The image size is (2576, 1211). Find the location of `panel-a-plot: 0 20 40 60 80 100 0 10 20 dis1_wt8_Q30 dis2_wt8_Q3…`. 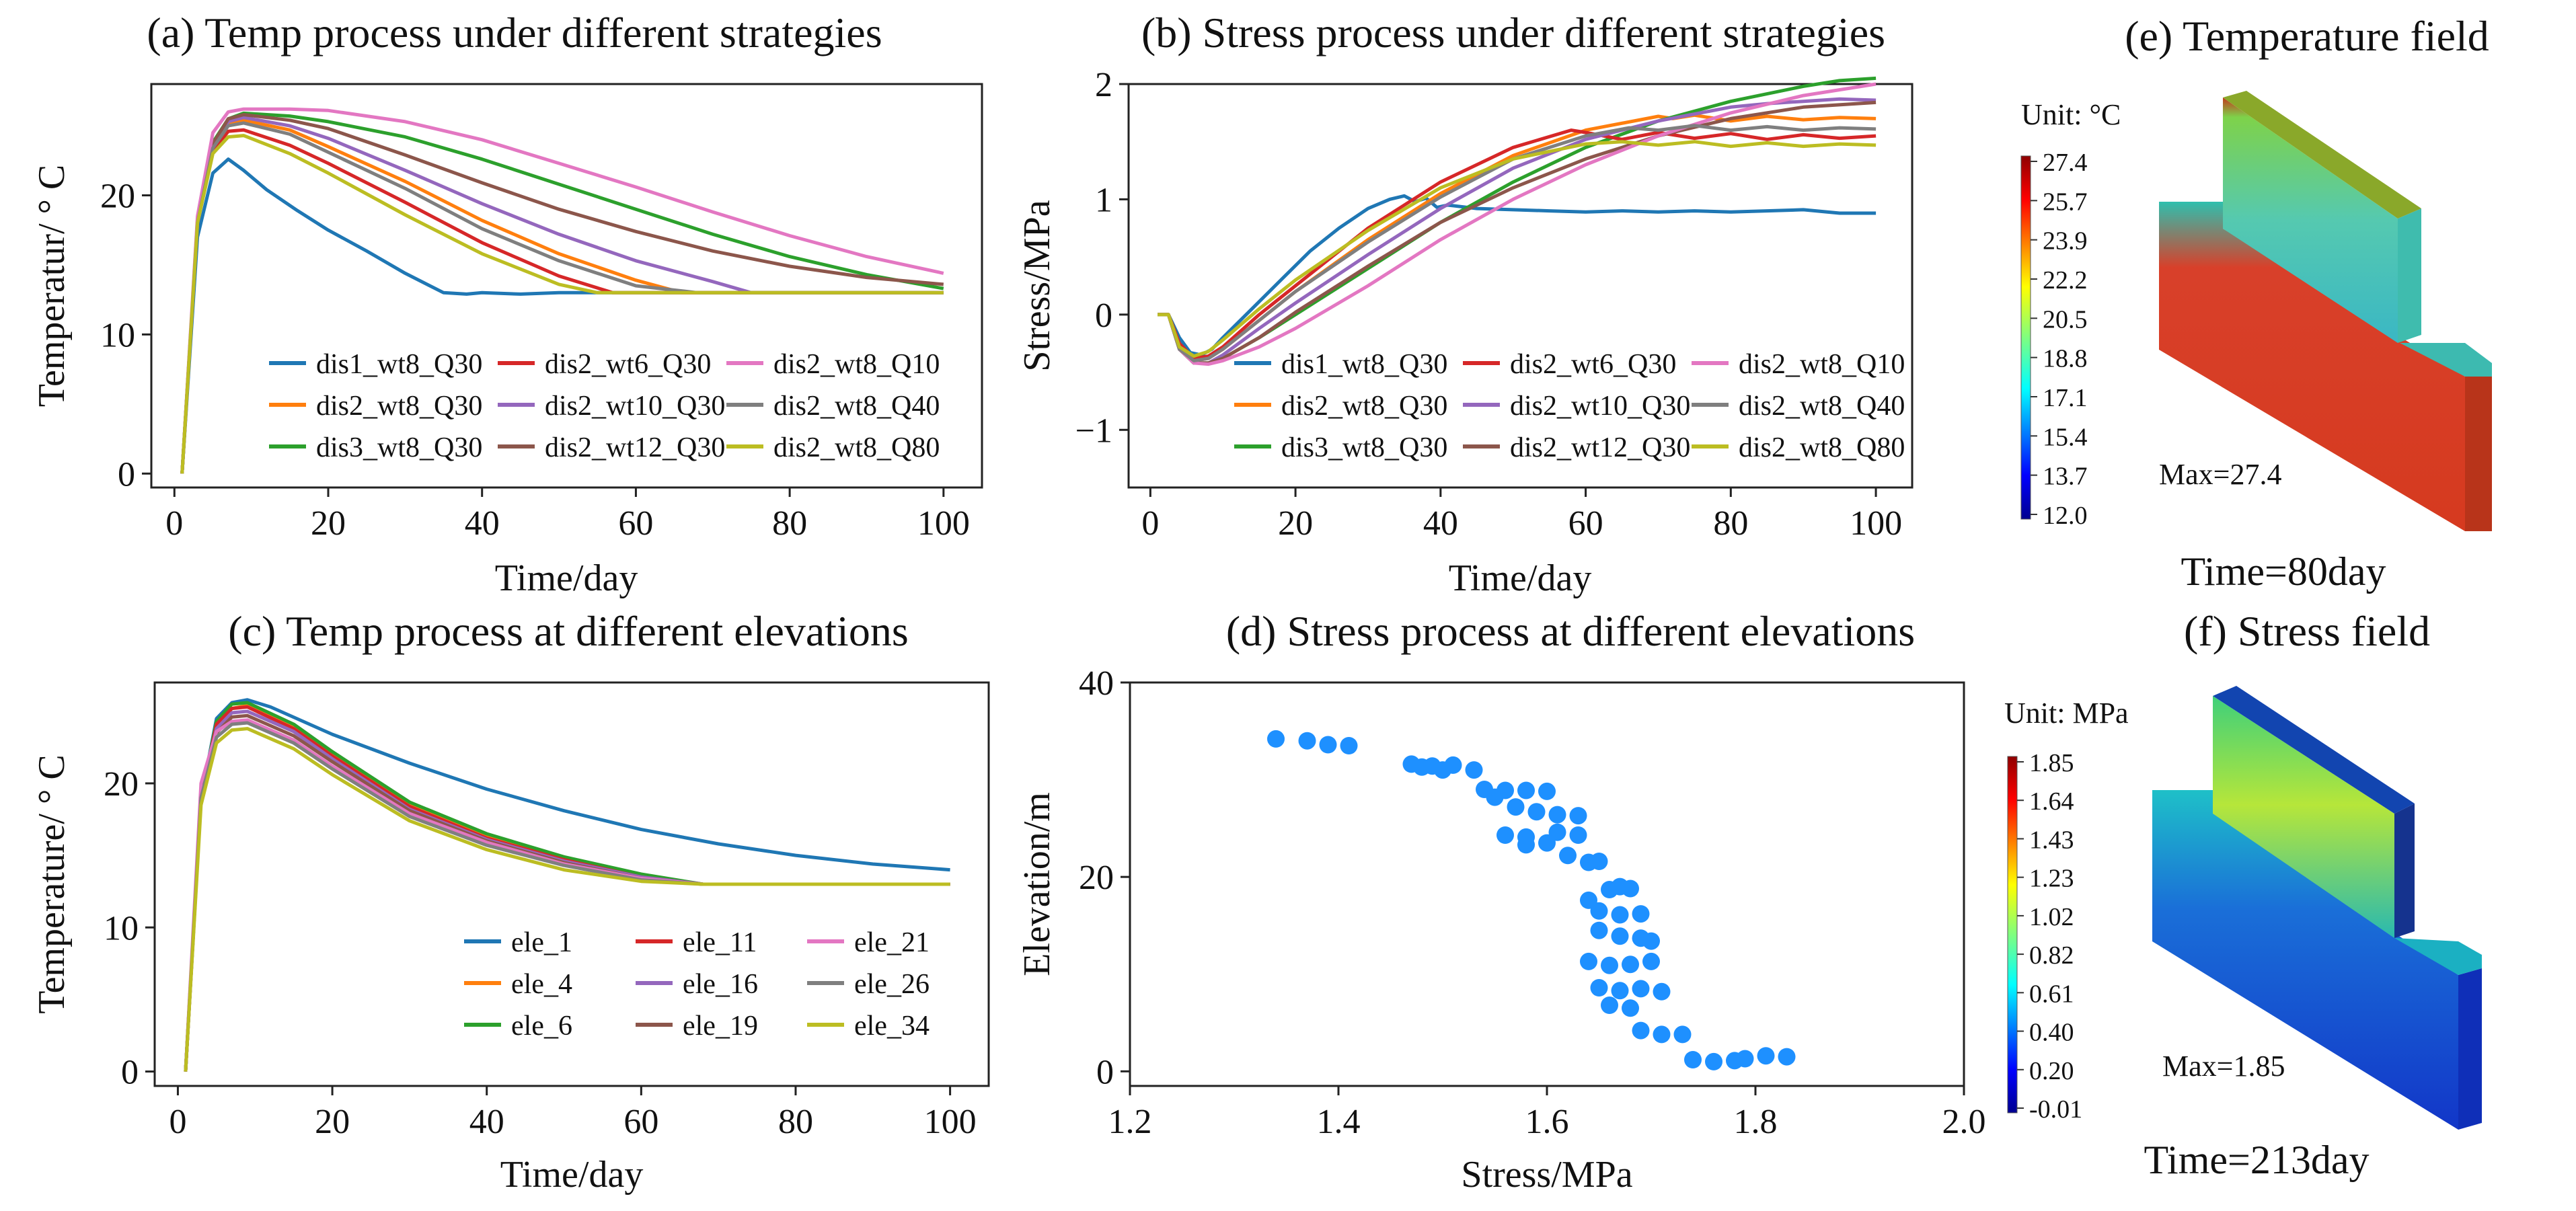

panel-a-plot: 0 20 40 60 80 100 0 10 20 dis1_wt8_Q30 dis2_wt8_Q3… is located at coordinates (535, 325).